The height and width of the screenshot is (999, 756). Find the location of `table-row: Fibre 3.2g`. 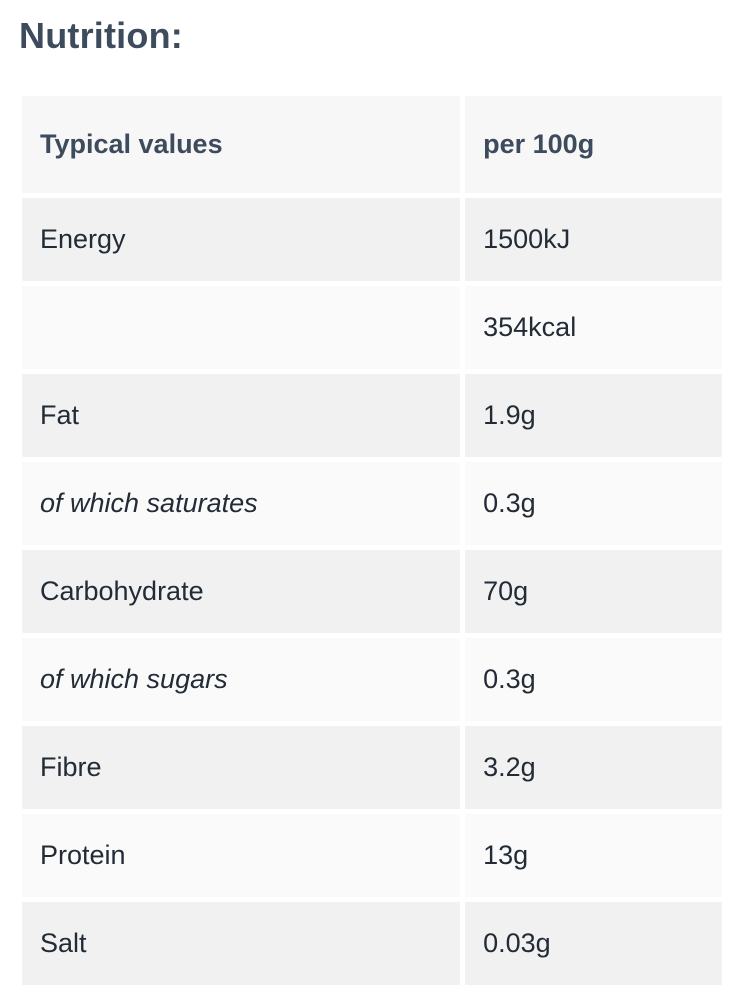

table-row: Fibre 3.2g is located at coordinates (372, 767).